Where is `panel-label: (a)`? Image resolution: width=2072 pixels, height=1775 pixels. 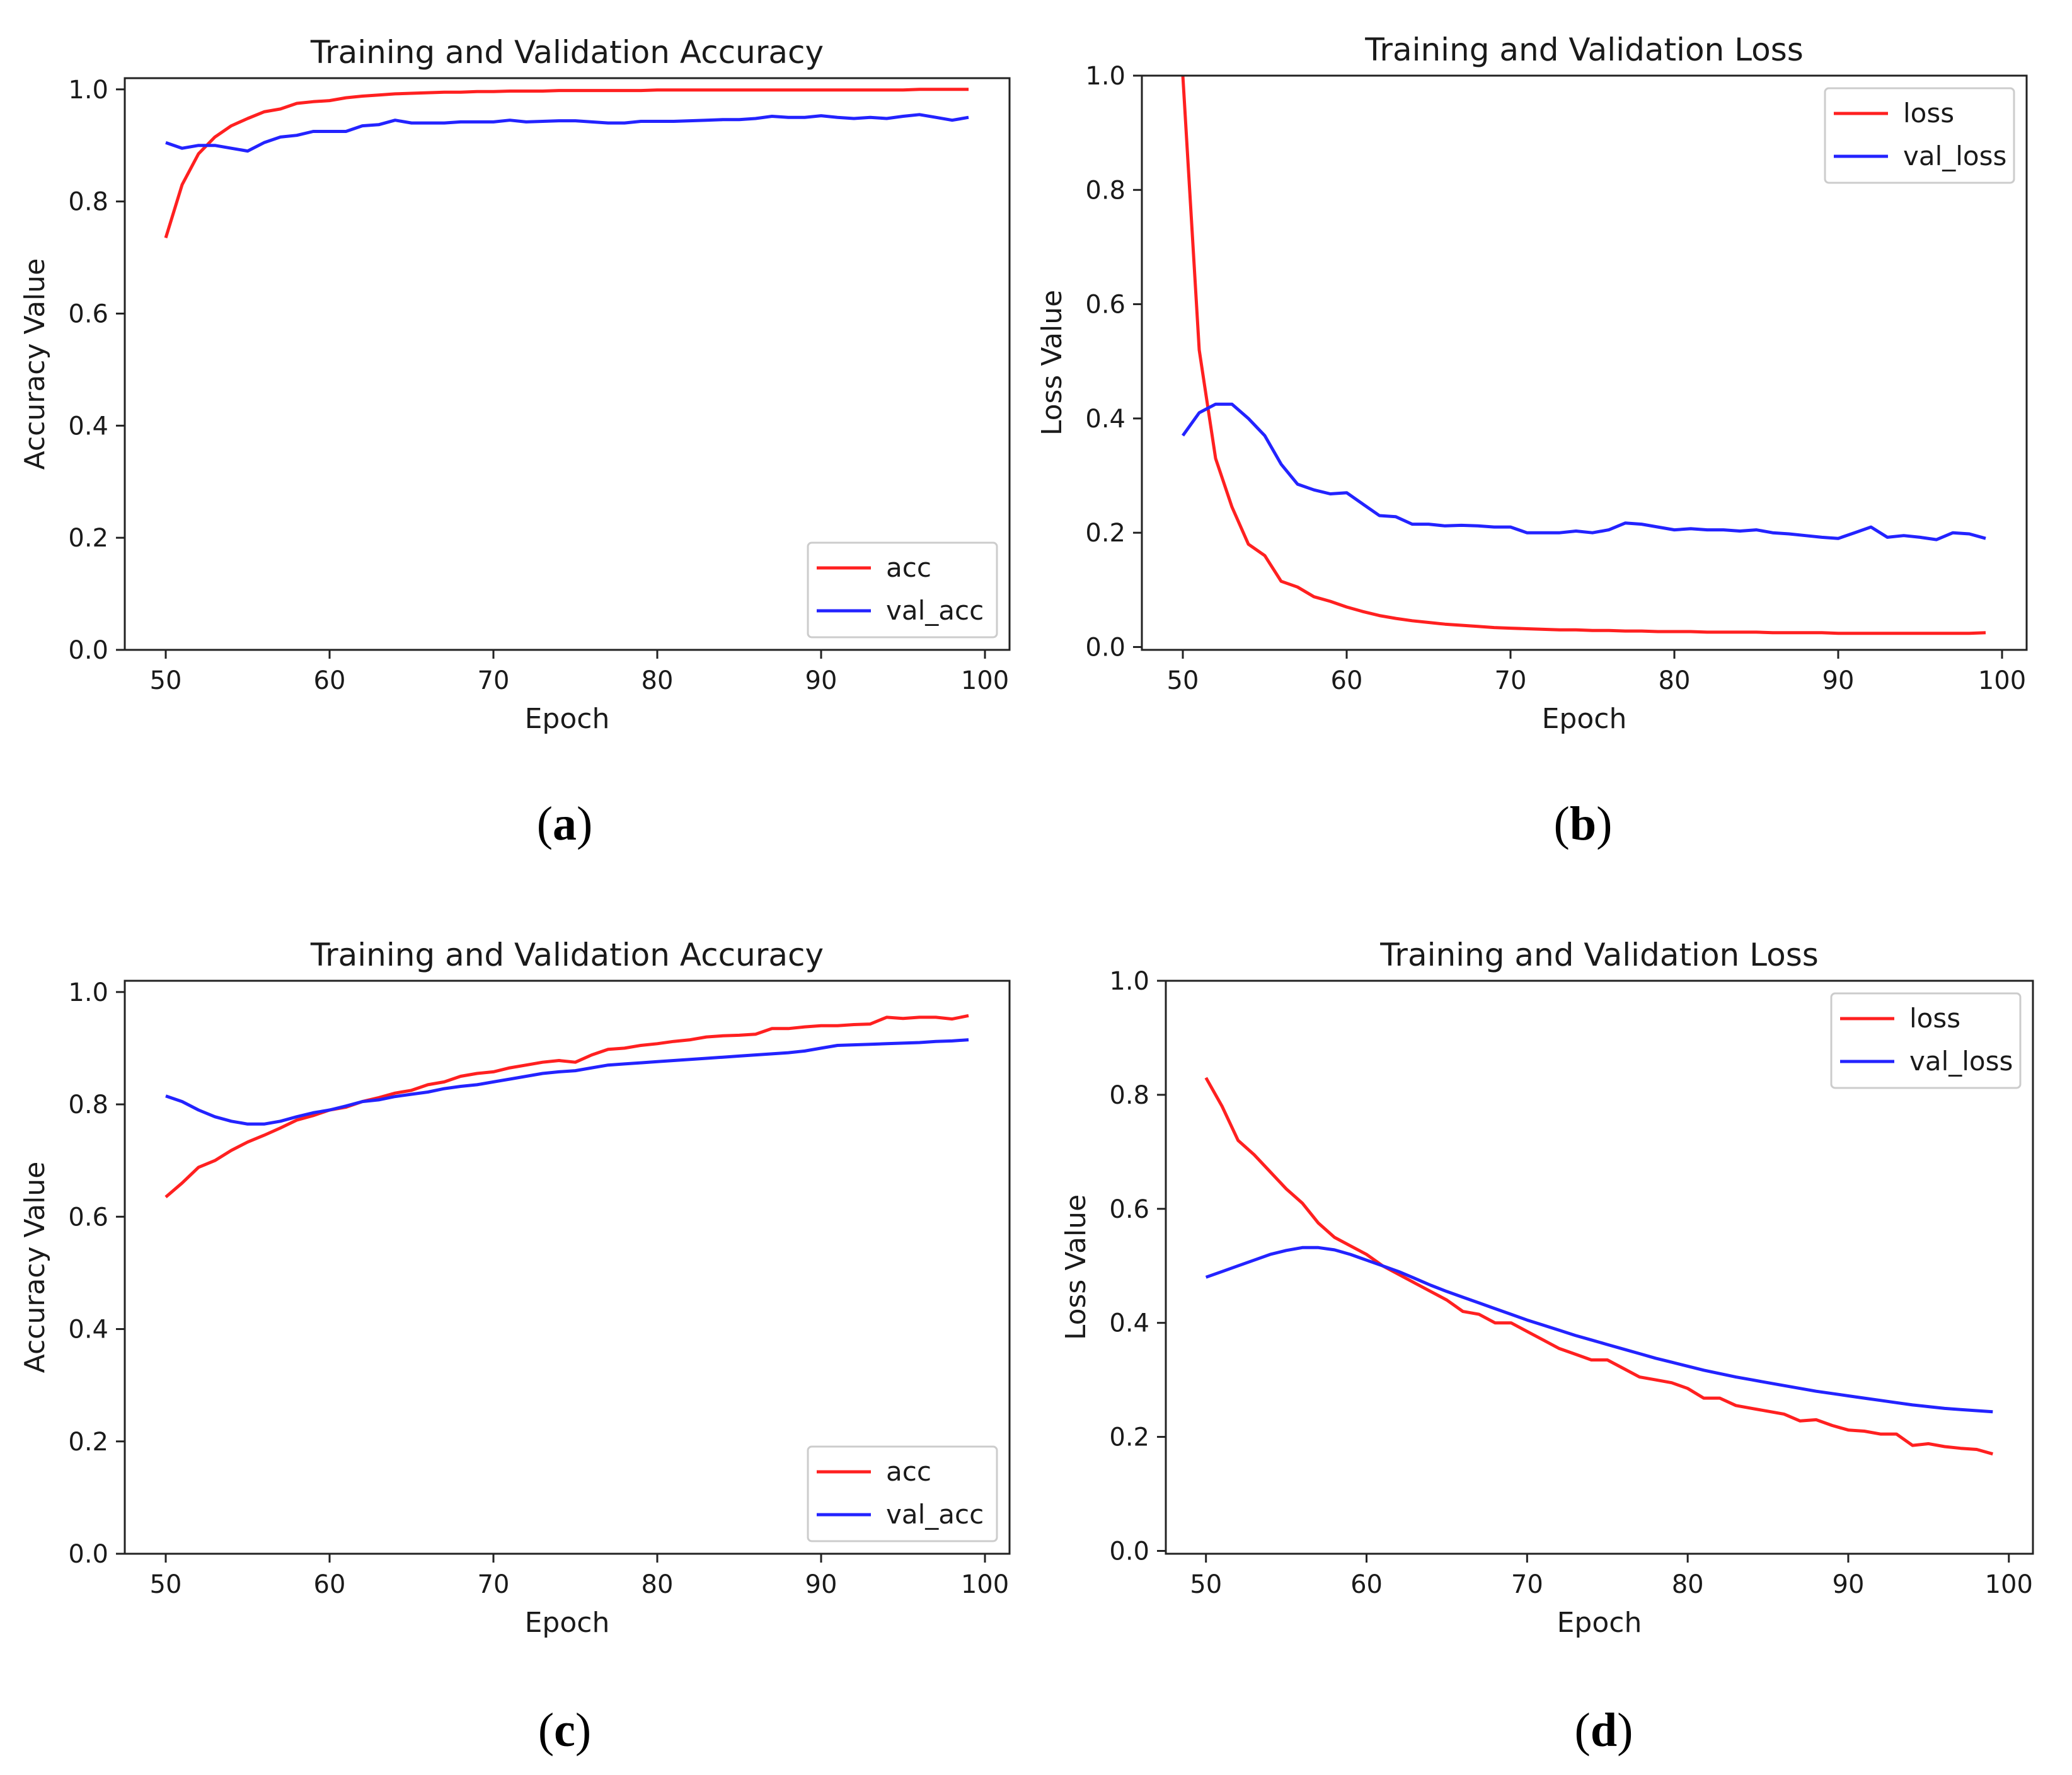
panel-label: (a) is located at coordinates (565, 824).